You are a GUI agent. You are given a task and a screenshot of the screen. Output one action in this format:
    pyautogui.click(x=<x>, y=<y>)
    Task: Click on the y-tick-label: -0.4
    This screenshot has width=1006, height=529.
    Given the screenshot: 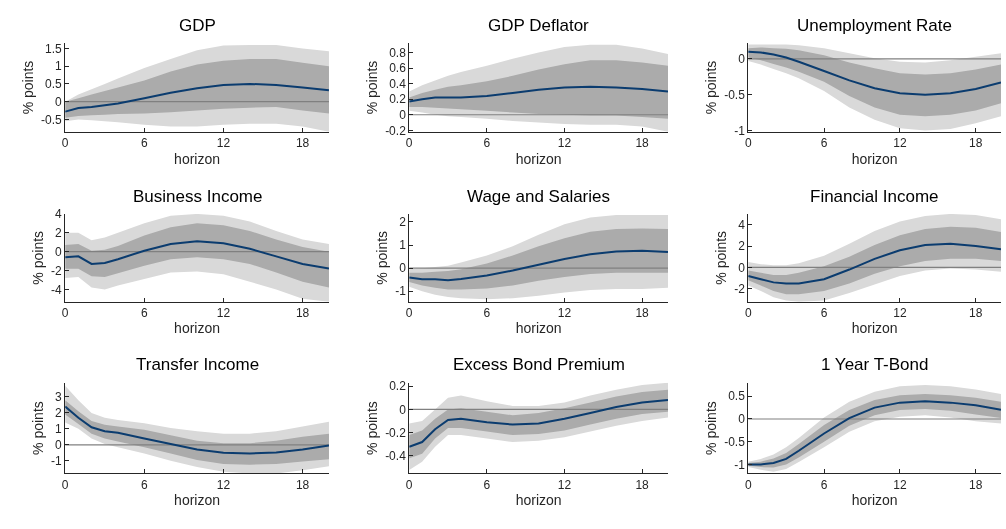 What is the action you would take?
    pyautogui.click(x=396, y=456)
    